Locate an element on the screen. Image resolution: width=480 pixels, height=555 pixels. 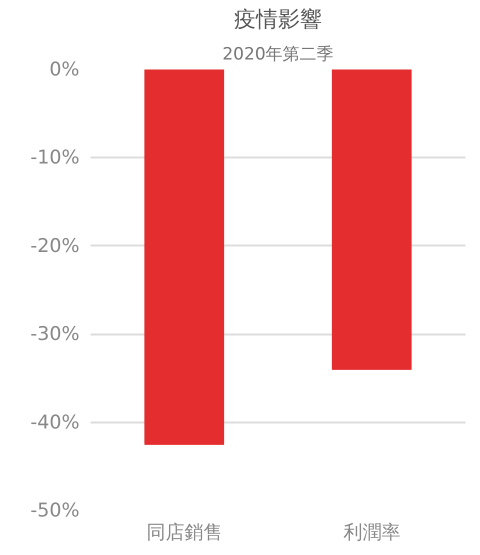
x-tick-label: 利潤率 is located at coordinates (371, 533).